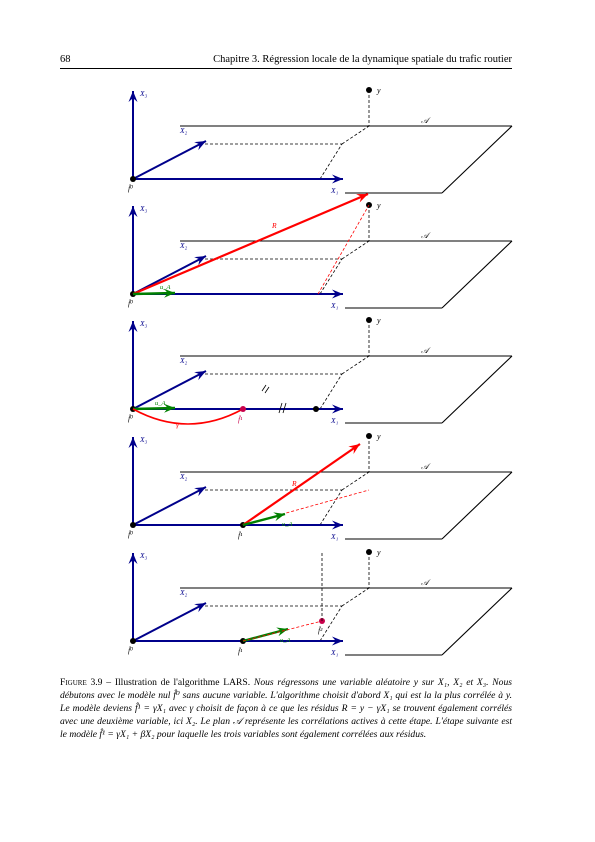  What do you see at coordinates (183, 130) in the screenshot?
I see `x2-label-1: X₂` at bounding box center [183, 130].